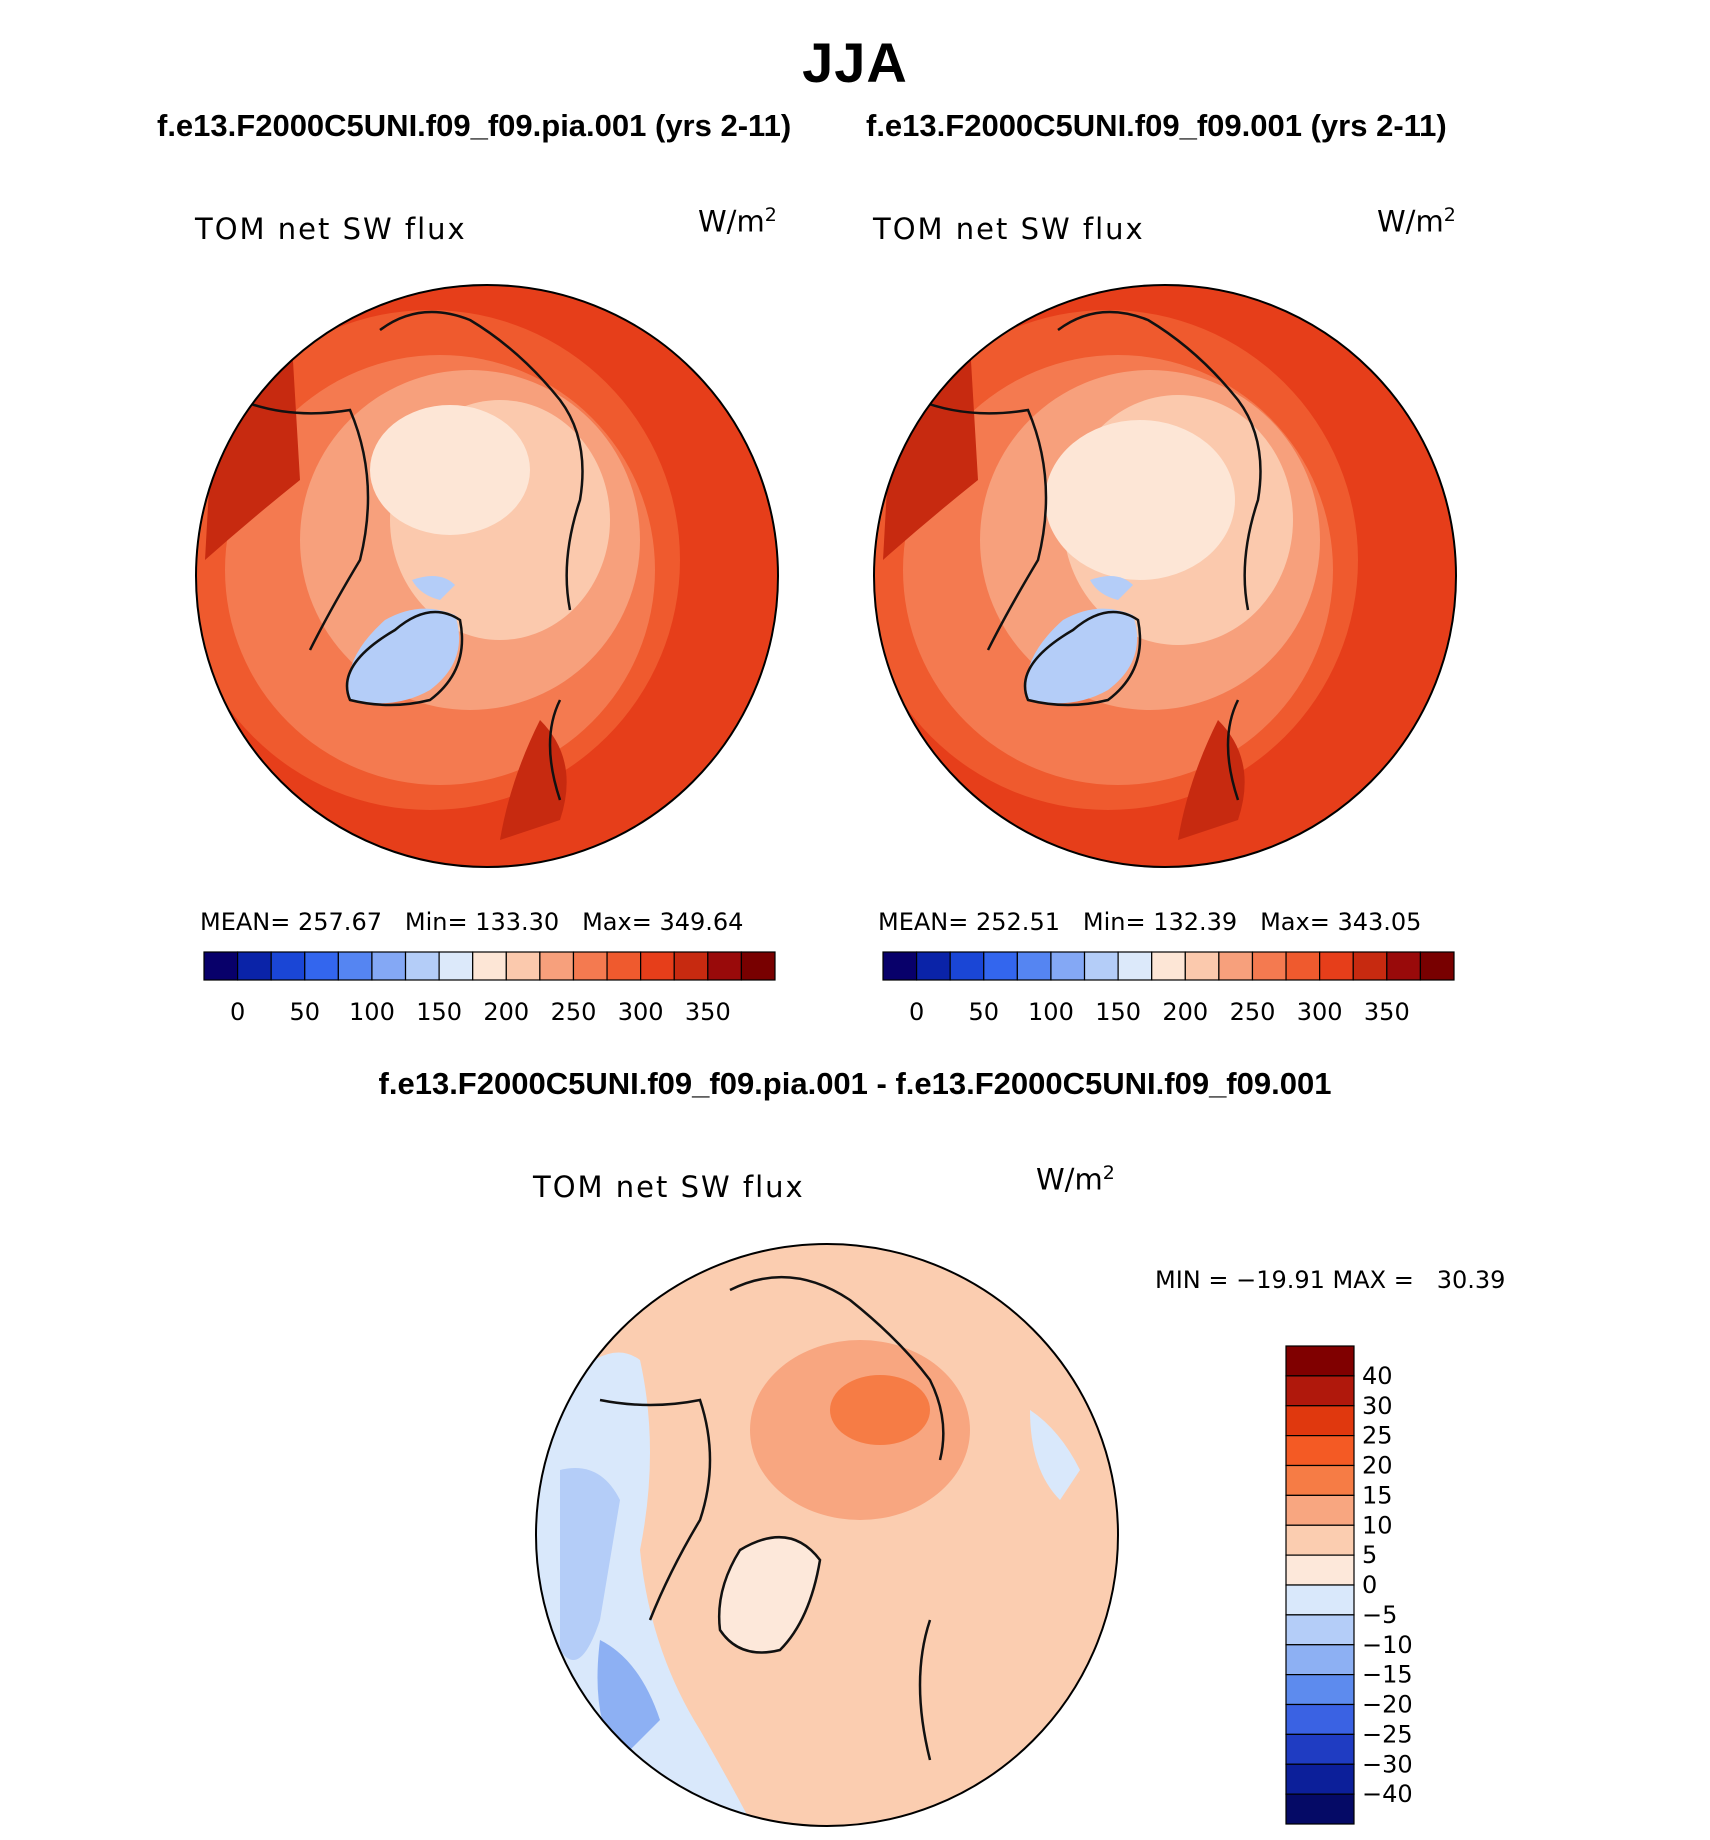  What do you see at coordinates (617, 922) in the screenshot?
I see `left-max-label: Max=` at bounding box center [617, 922].